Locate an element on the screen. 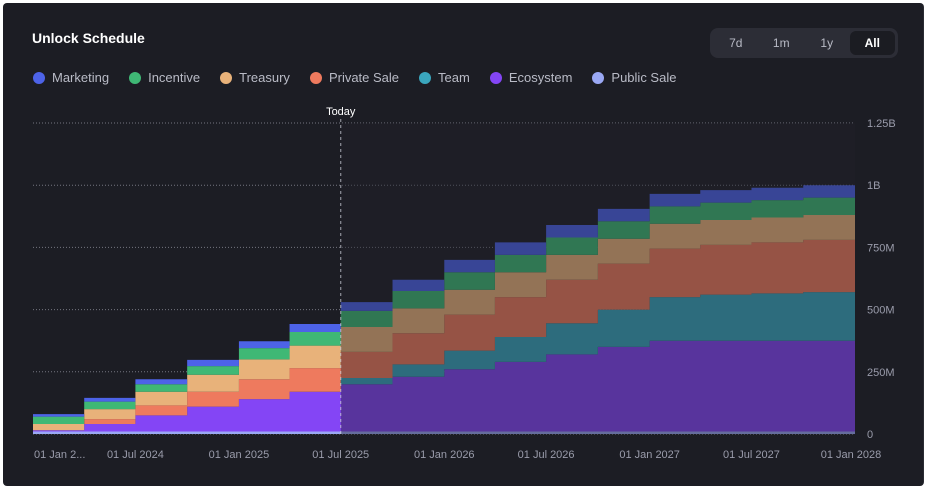 The image size is (932, 490). legend-item-marketing: Marketing is located at coordinates (71, 77).